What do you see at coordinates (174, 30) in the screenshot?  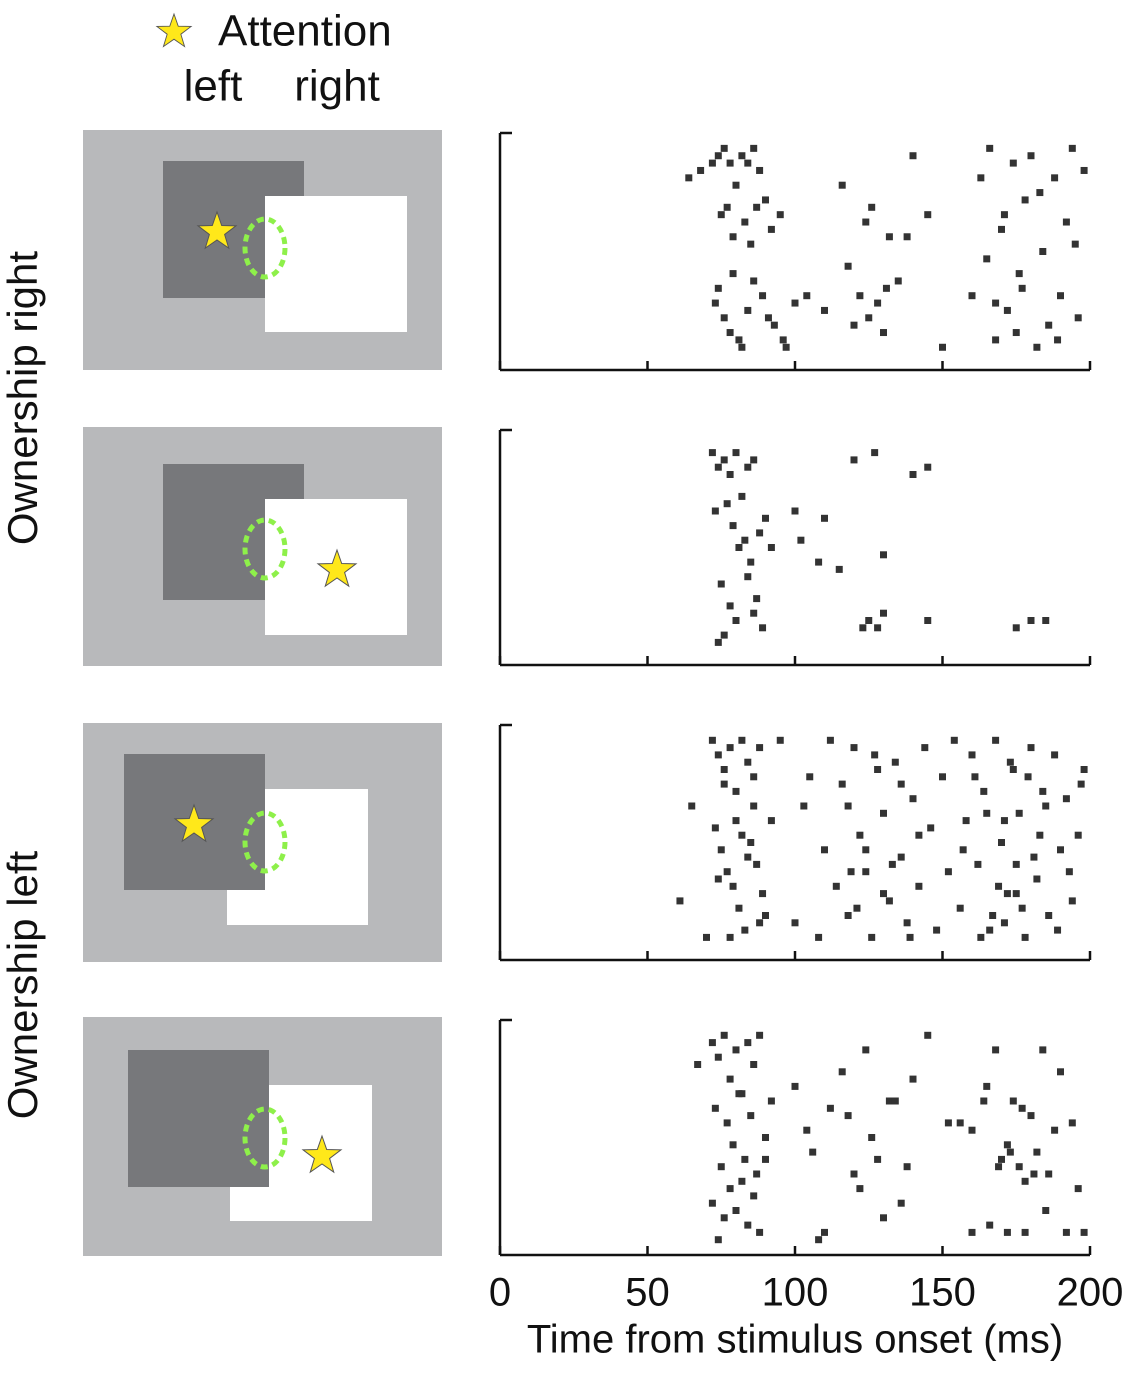 I see `legend-star` at bounding box center [174, 30].